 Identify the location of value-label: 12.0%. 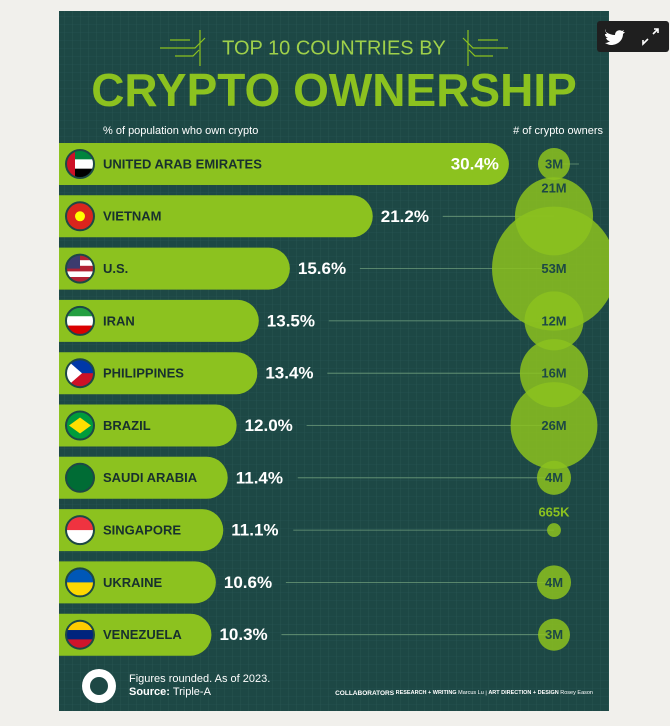
(269, 425).